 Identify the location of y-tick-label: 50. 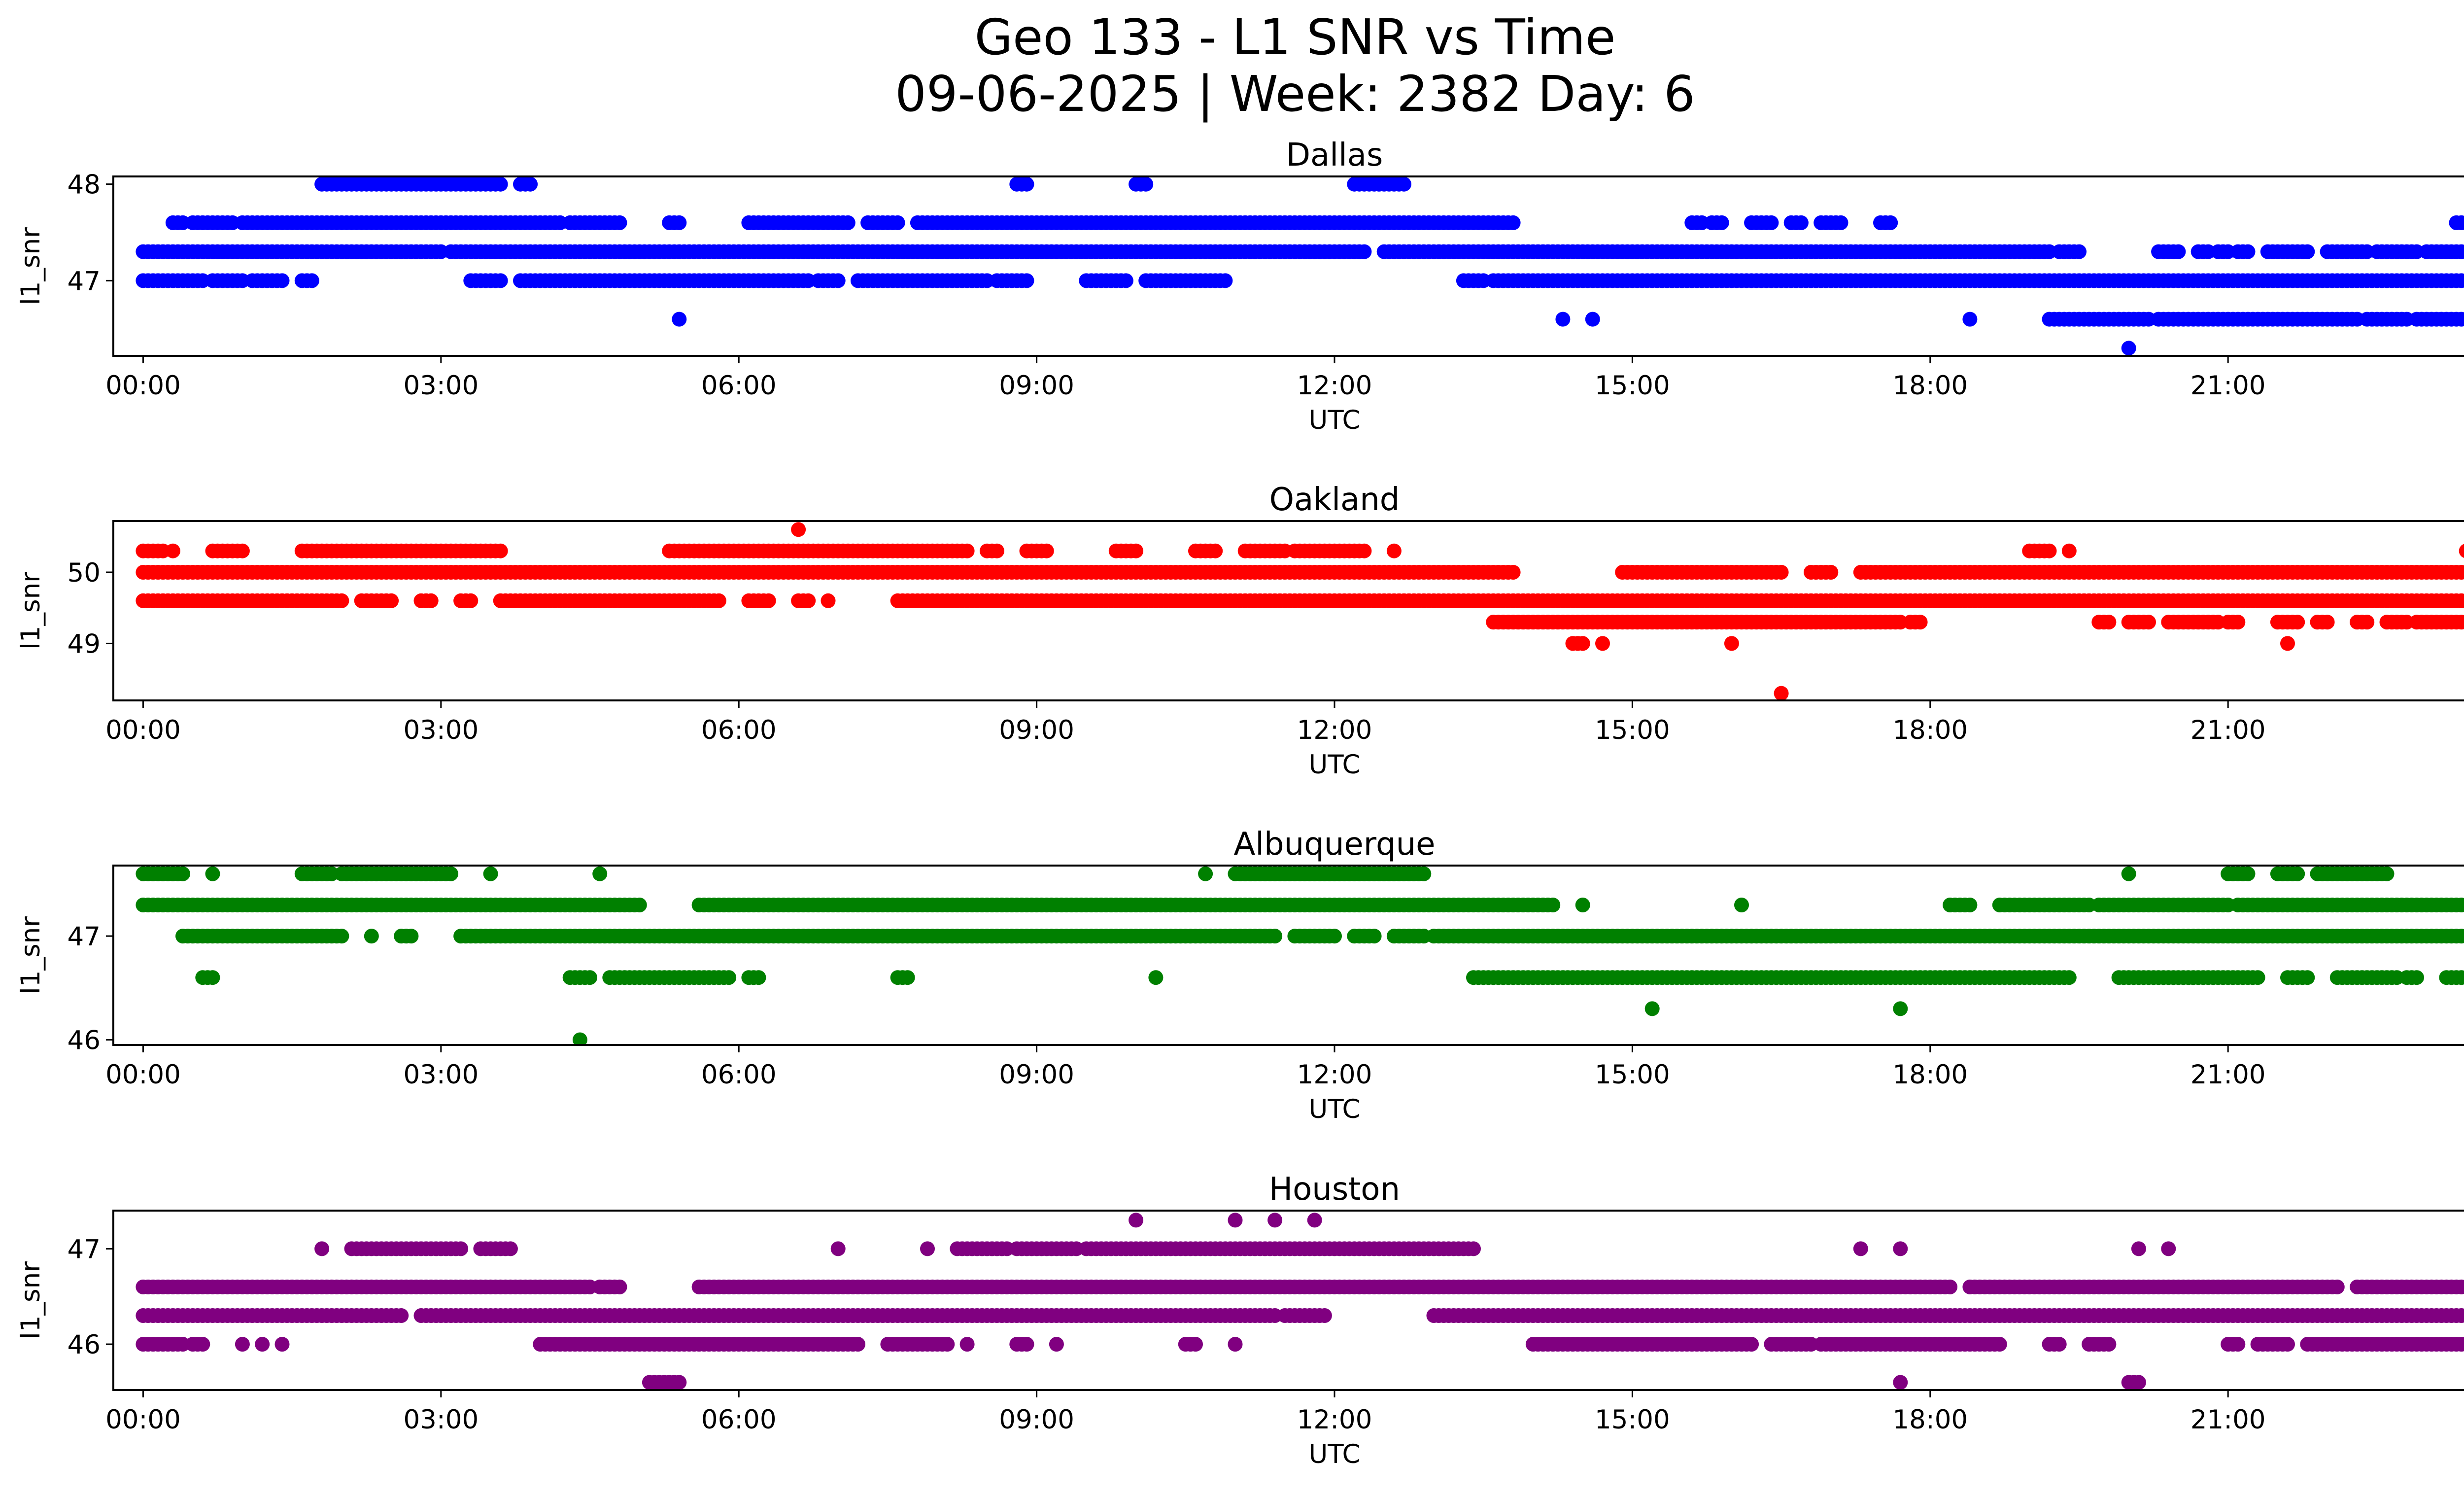
(84, 573).